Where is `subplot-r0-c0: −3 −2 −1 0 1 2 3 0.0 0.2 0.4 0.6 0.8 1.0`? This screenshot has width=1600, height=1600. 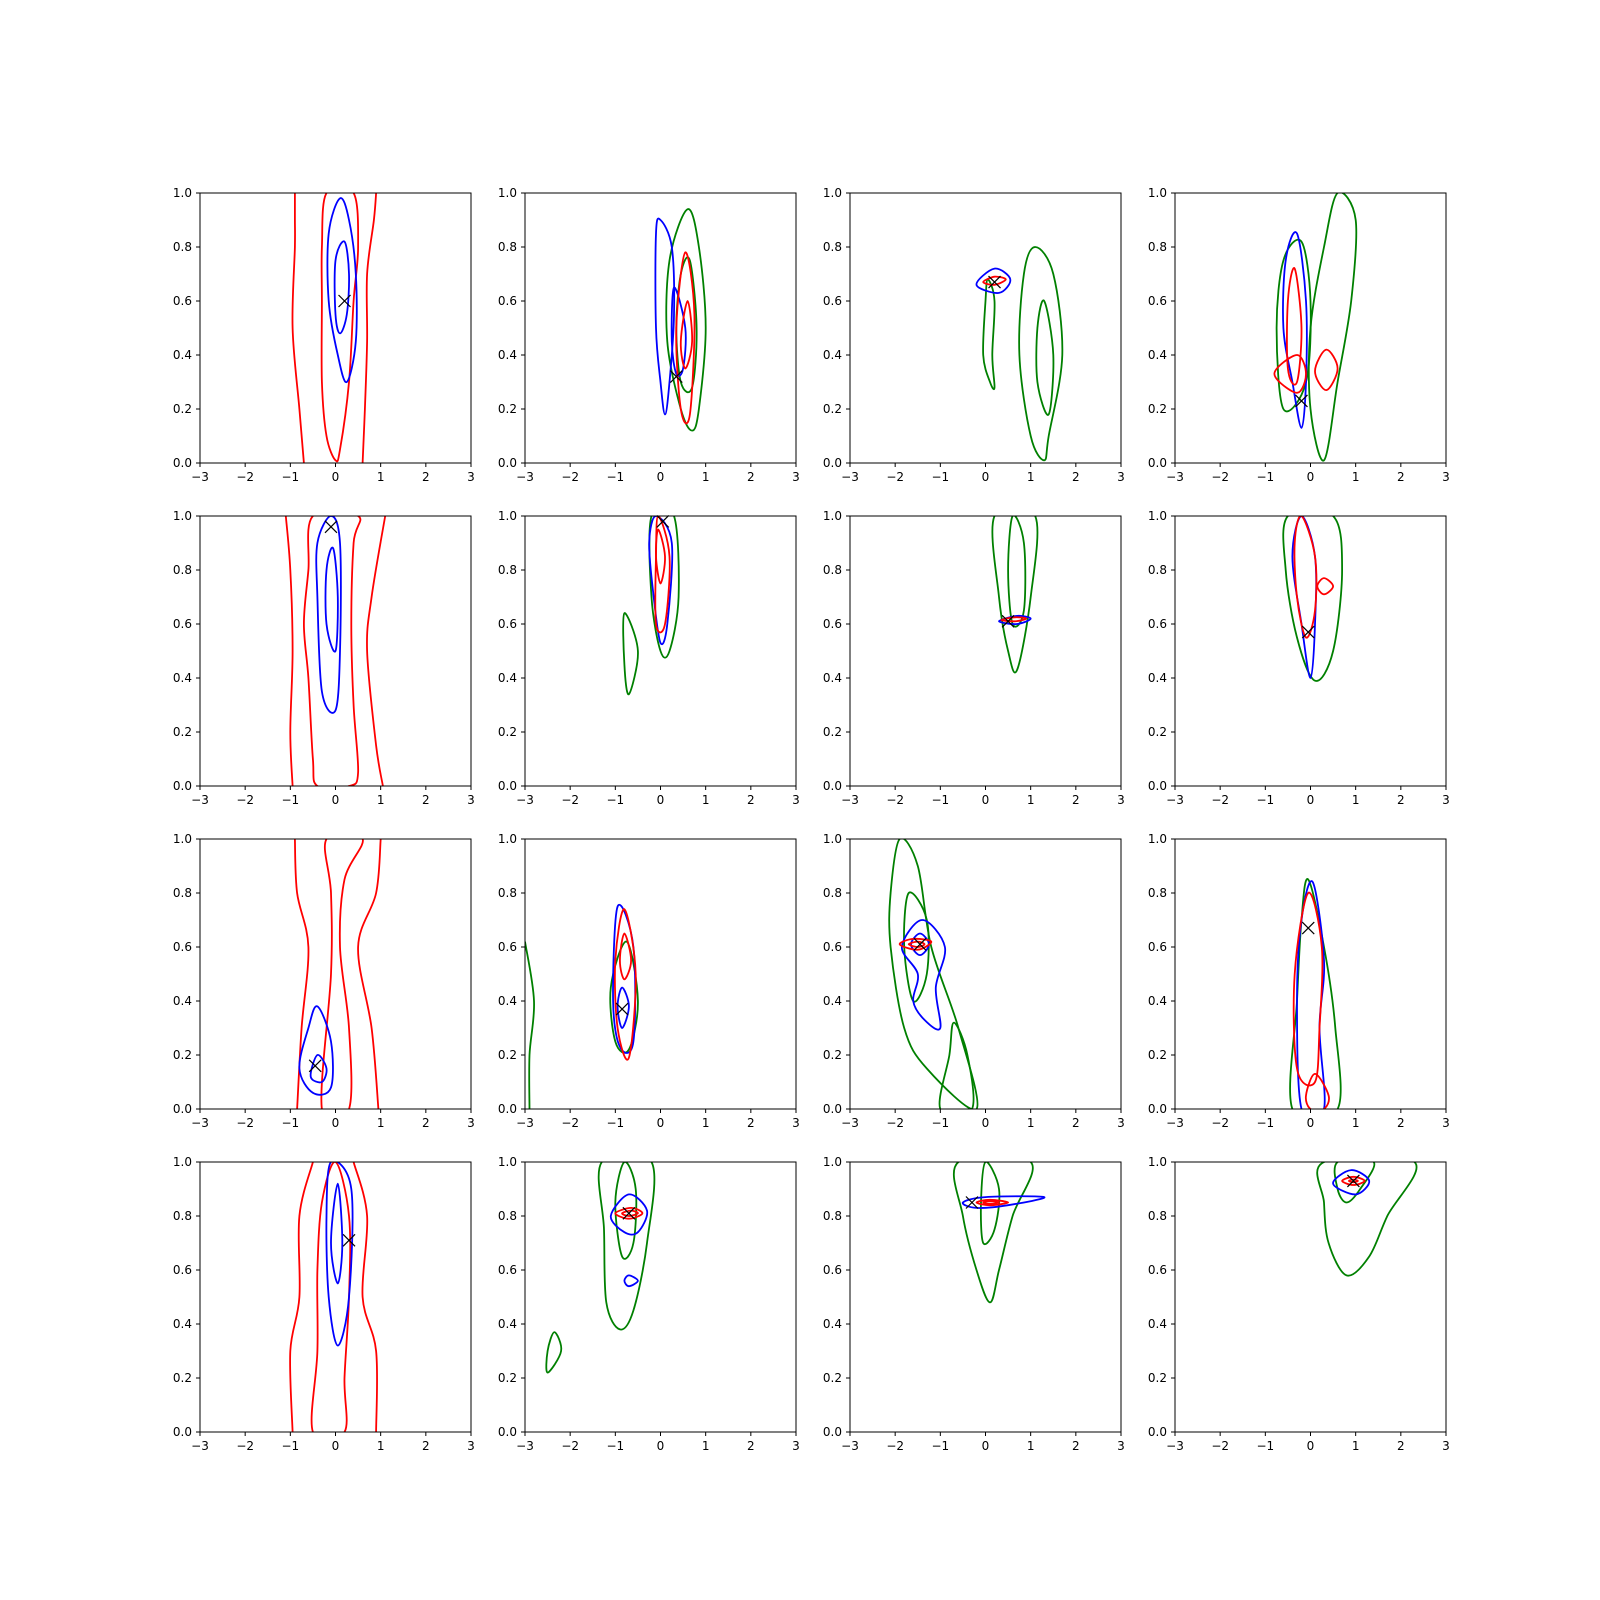 subplot-r0-c0: −3 −2 −1 0 1 2 3 0.0 0.2 0.4 0.6 0.8 1.0 is located at coordinates (324, 335).